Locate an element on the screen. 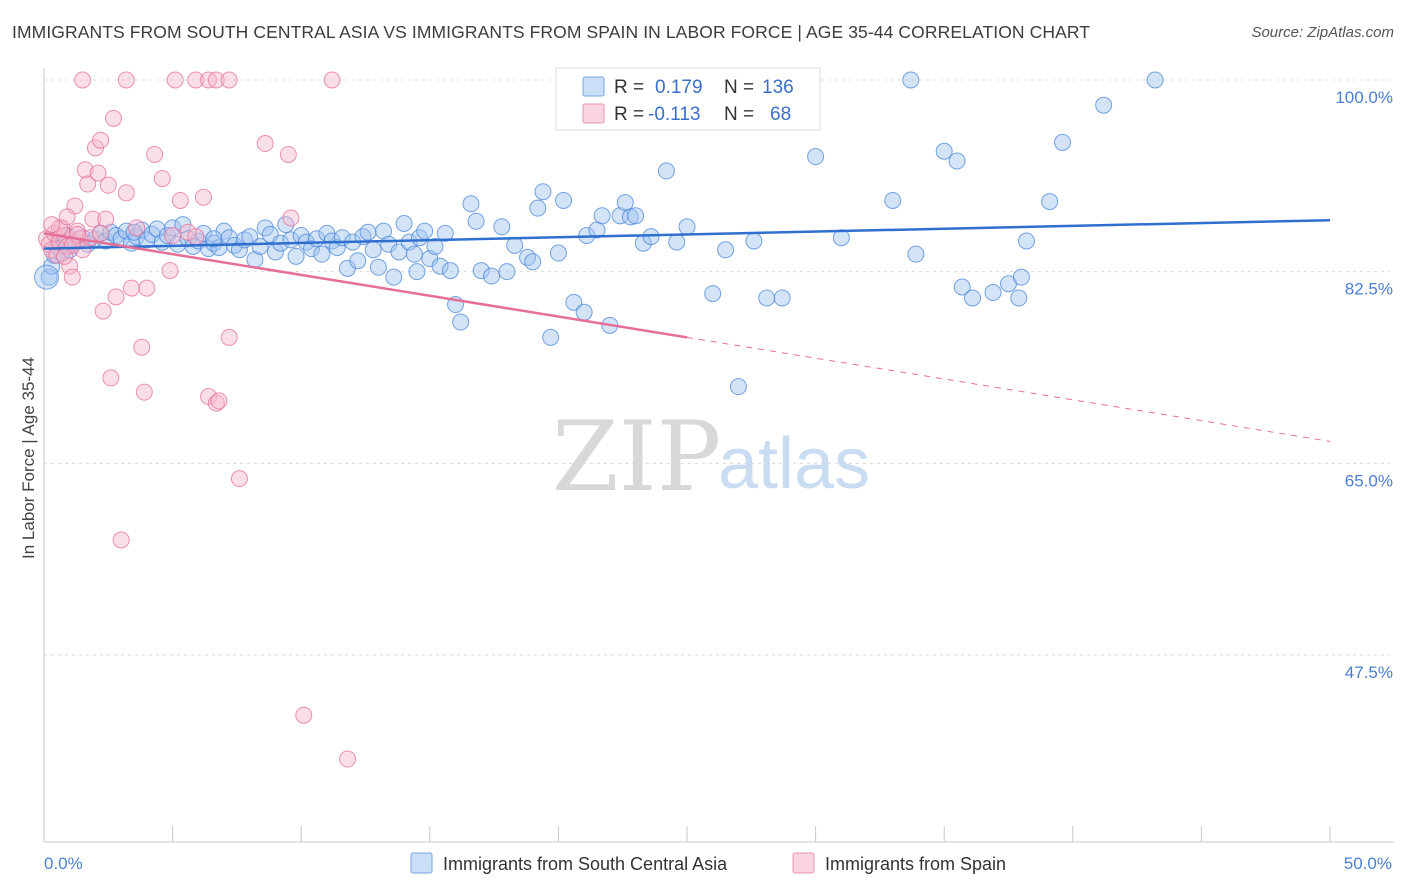  legend-r-label-1: R = is located at coordinates (629, 114).